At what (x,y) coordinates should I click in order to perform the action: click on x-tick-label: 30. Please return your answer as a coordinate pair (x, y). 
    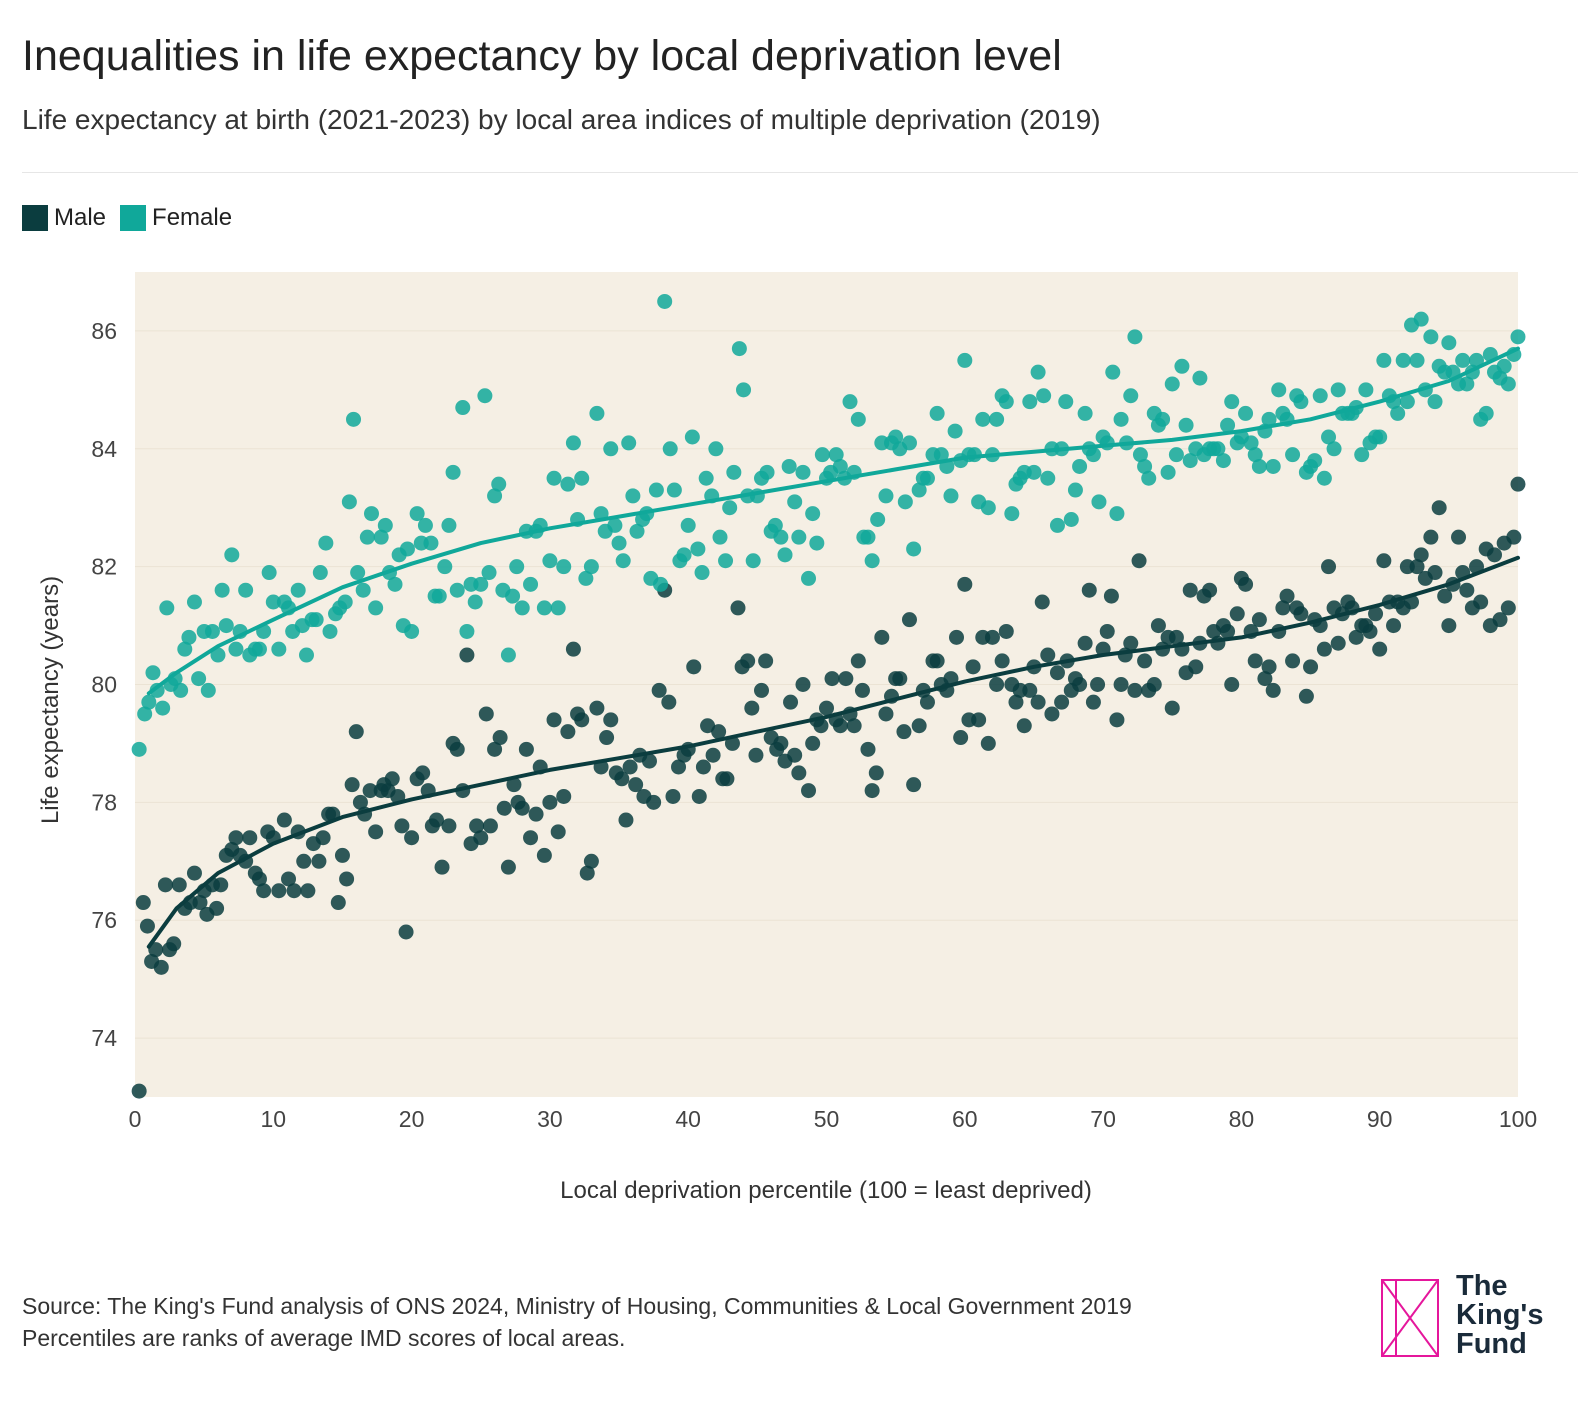
    Looking at the image, I should click on (550, 1119).